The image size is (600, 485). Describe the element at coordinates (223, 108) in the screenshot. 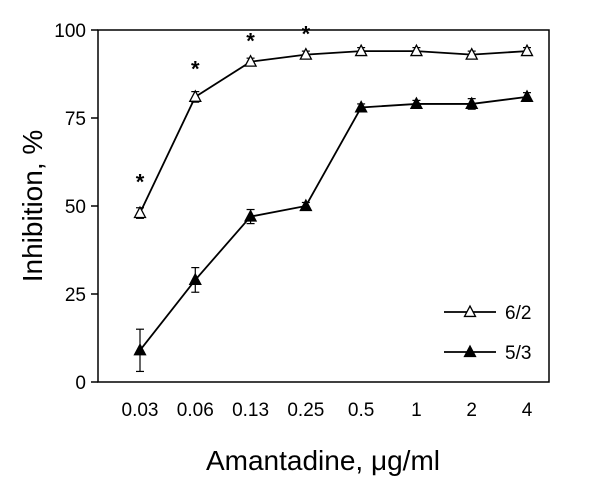

I see `significance-annotations: * * * *` at that location.